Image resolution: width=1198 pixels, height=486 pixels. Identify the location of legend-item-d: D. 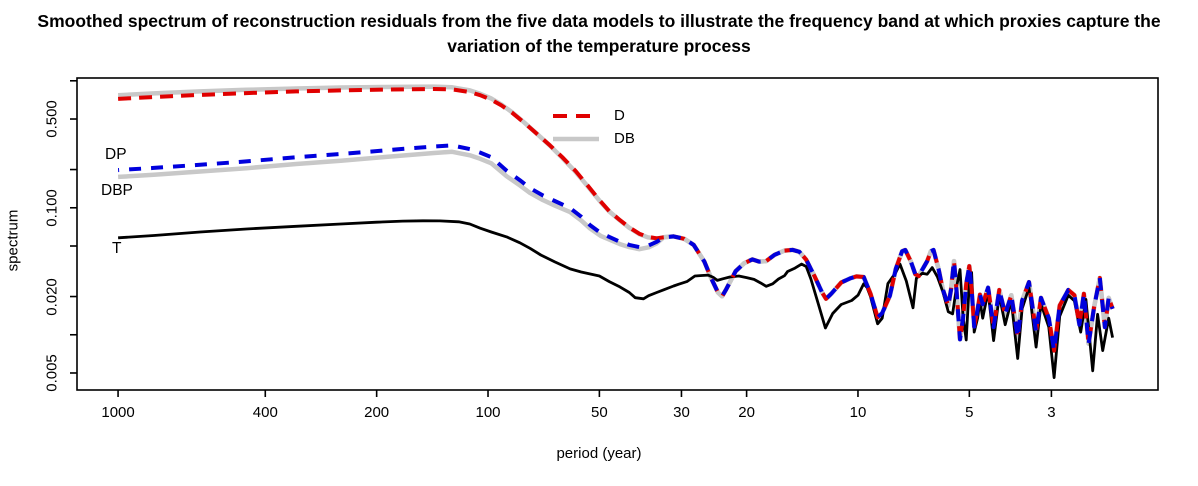
(593, 115).